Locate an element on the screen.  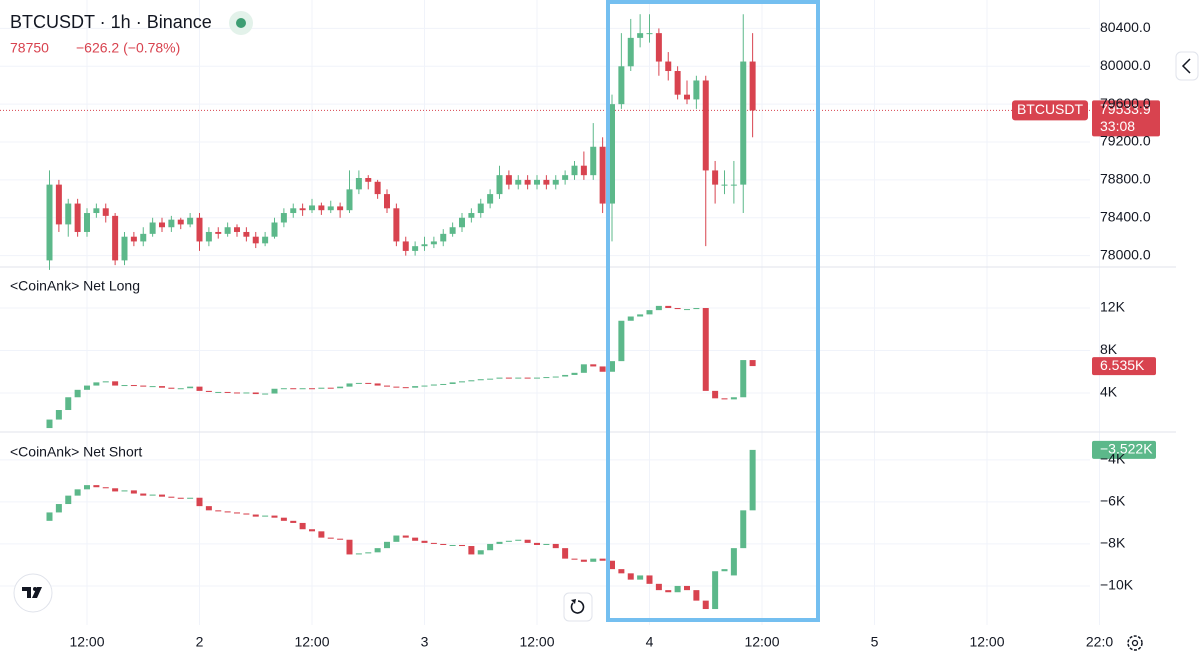
reset-icon-arrow is located at coordinates (573, 601).